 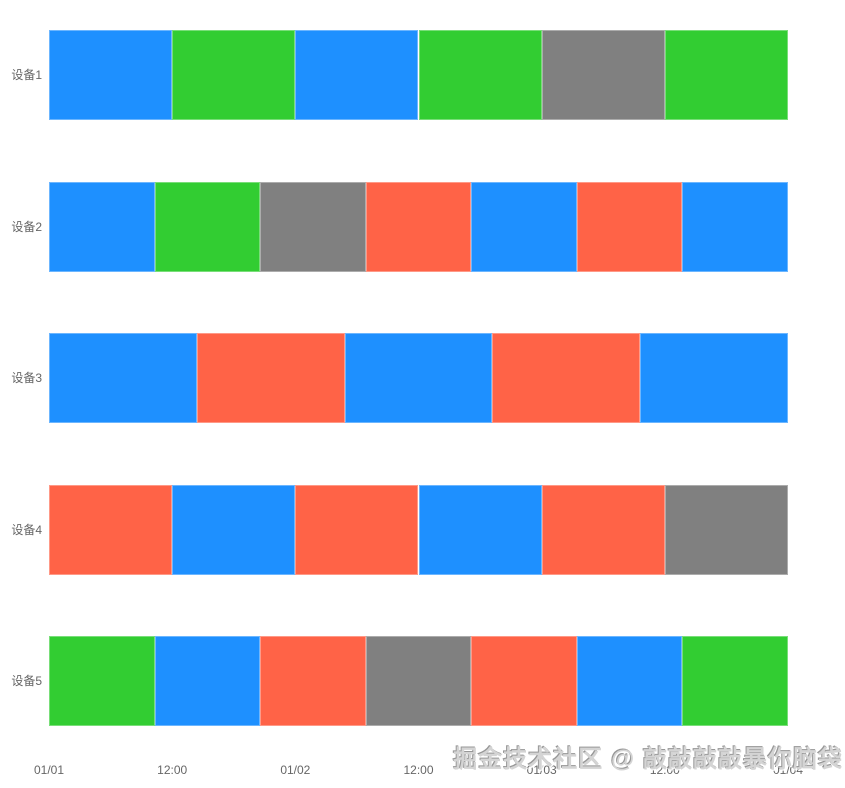 What do you see at coordinates (26, 529) in the screenshot?
I see `y-axis-label: 设备4` at bounding box center [26, 529].